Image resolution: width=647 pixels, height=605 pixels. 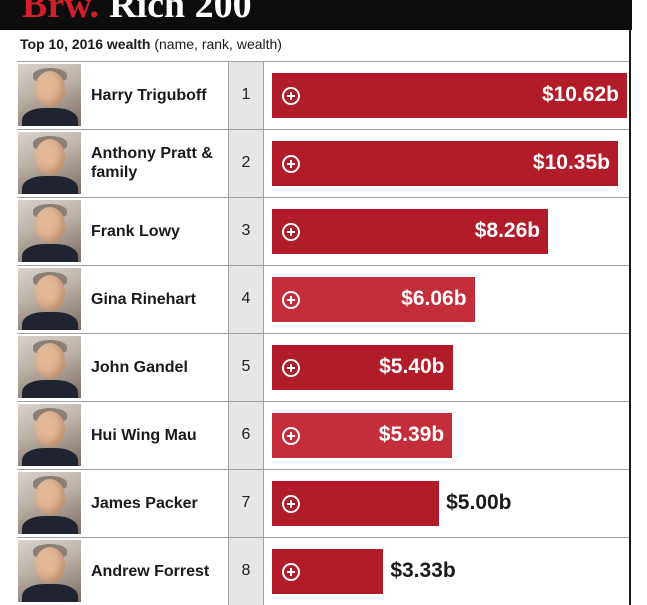 I want to click on rank-label: 4, so click(x=246, y=298).